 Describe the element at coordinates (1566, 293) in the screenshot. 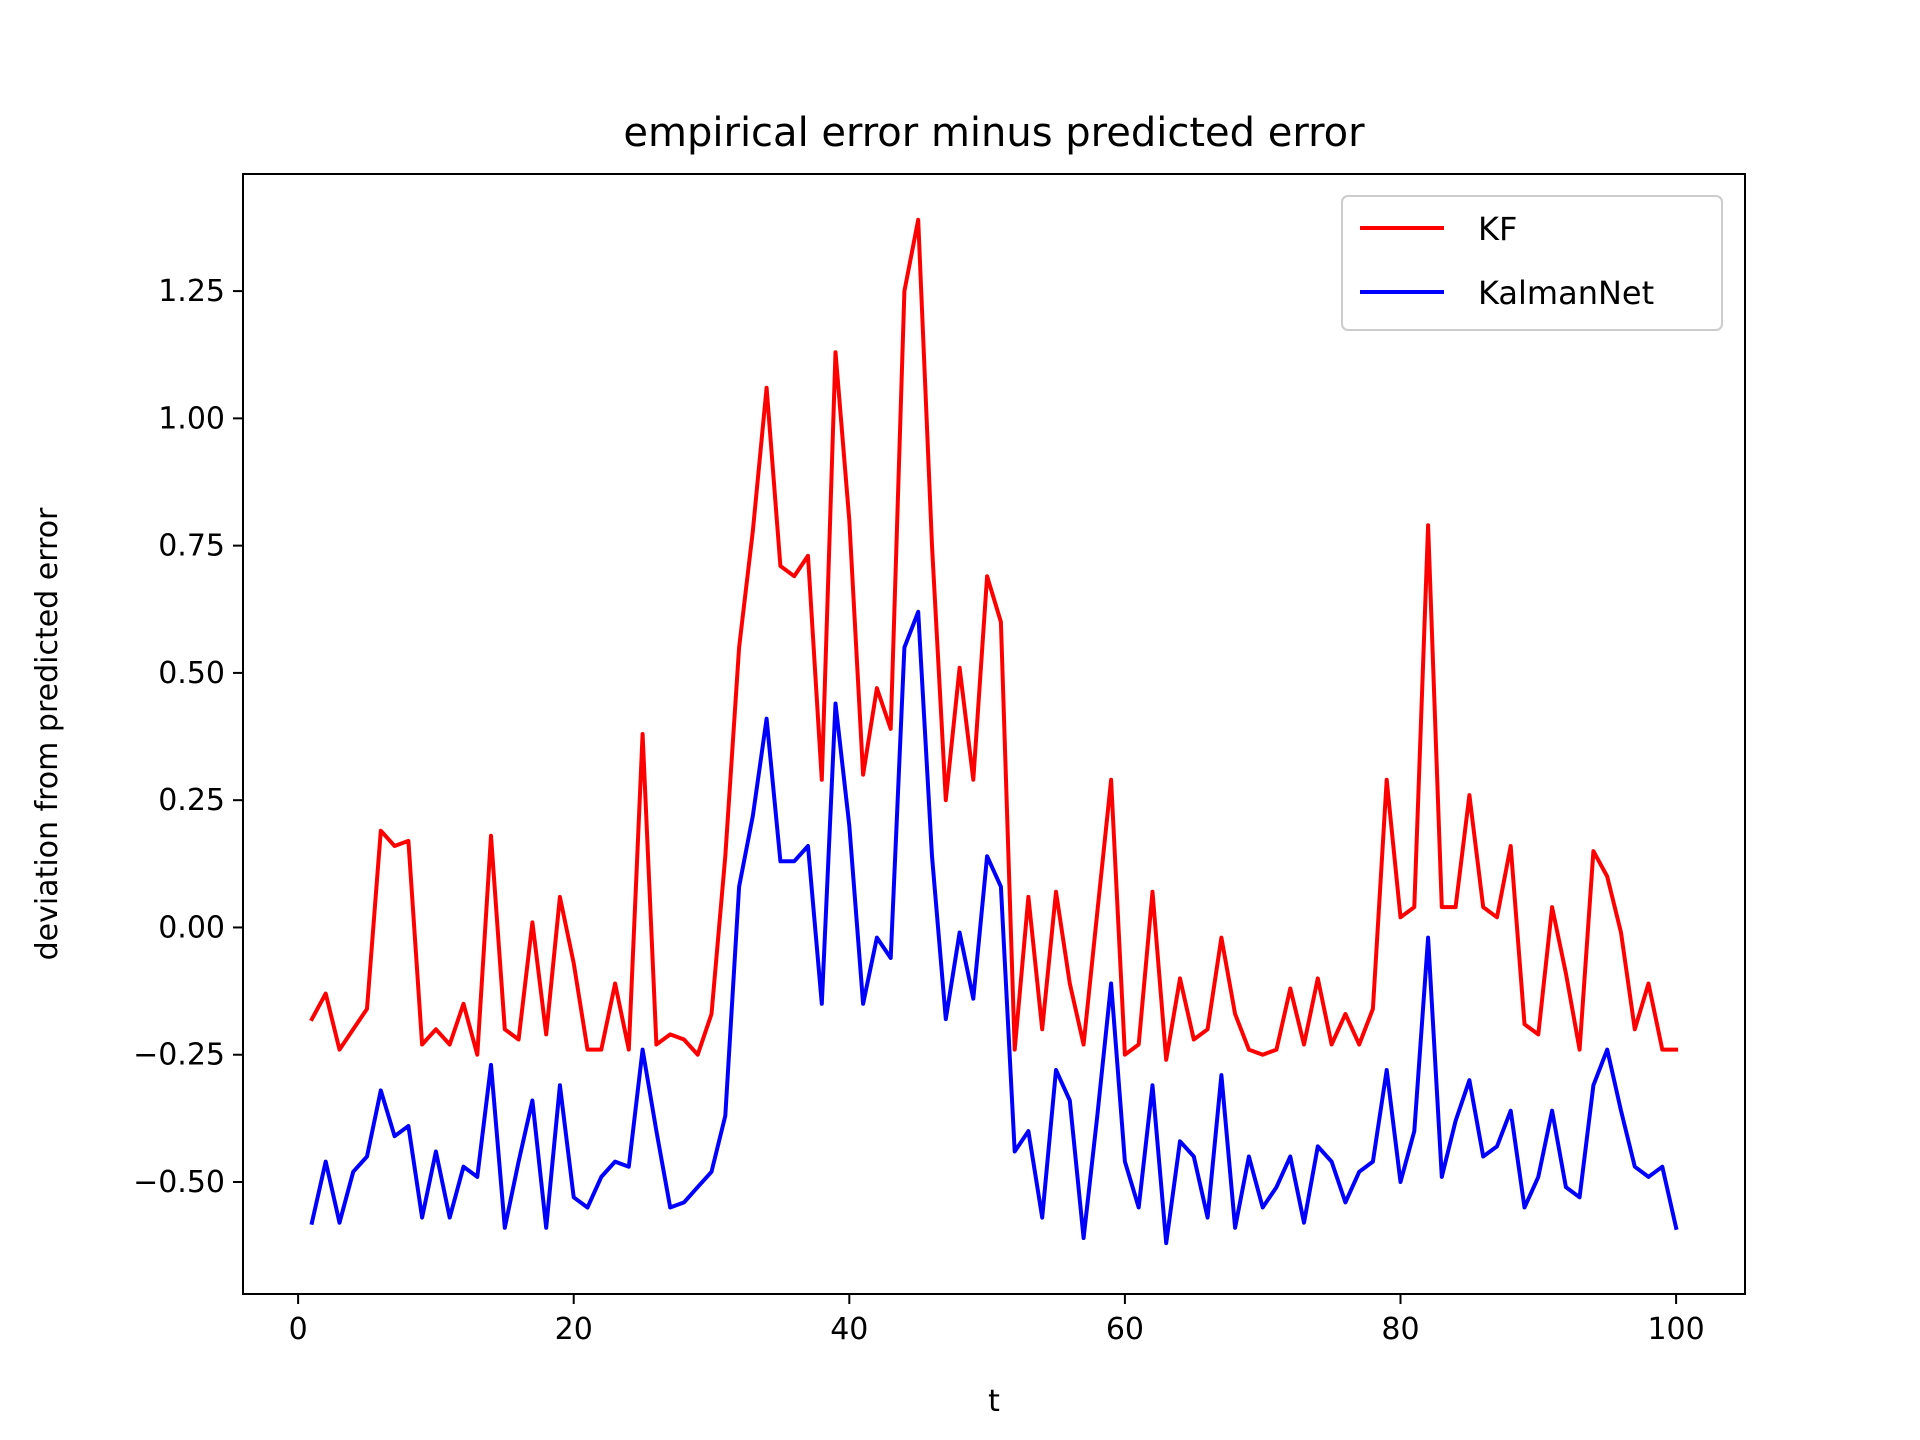

I see `legend-label-kalmannet: KalmanNet` at that location.